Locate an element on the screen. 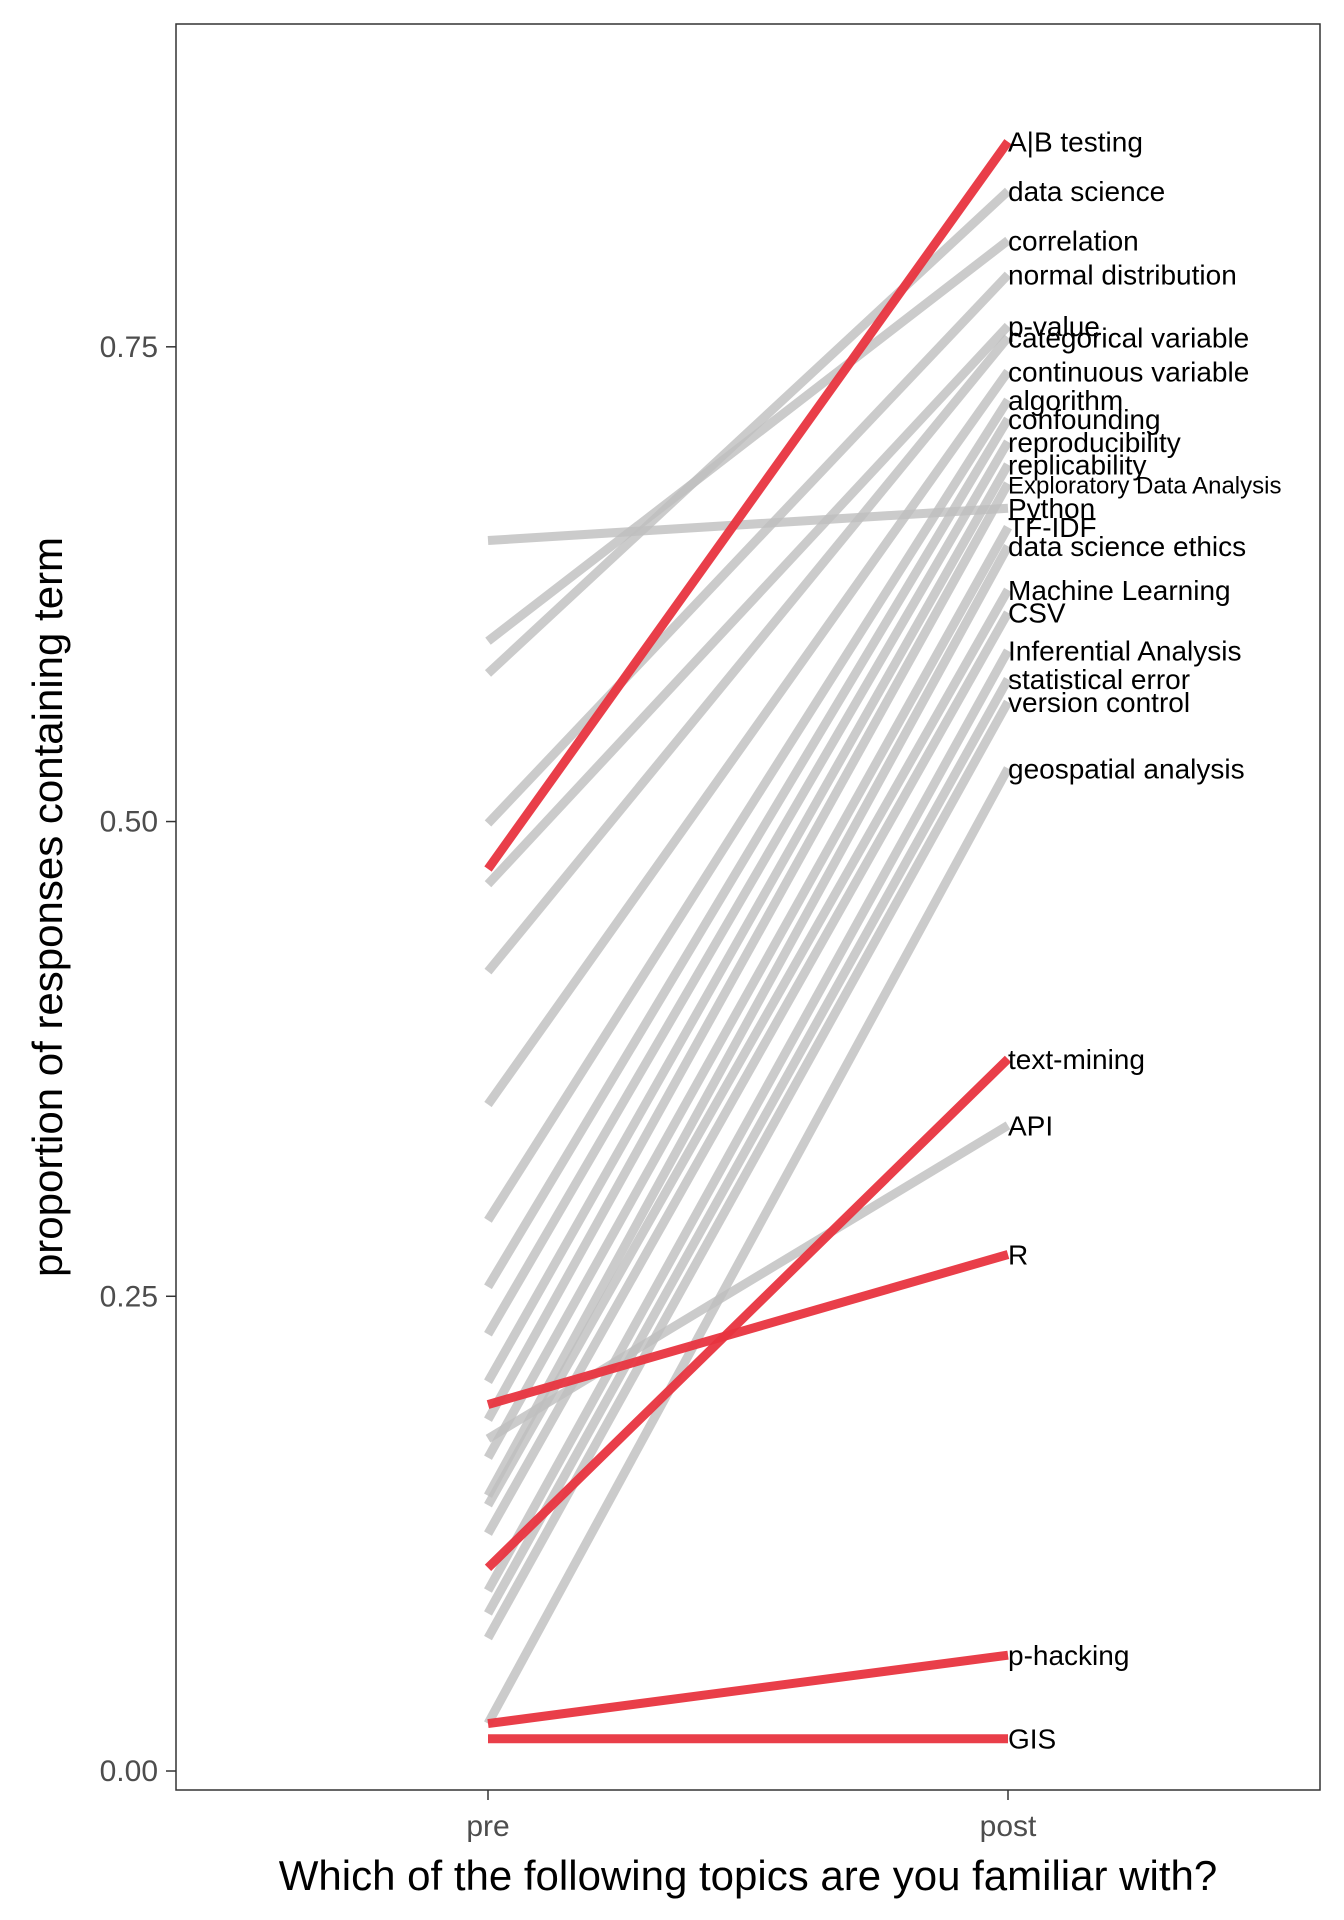 This screenshot has height=1920, width=1344. y-axis: 0.00 0.25 0.50 0.75 is located at coordinates (138, 1059).